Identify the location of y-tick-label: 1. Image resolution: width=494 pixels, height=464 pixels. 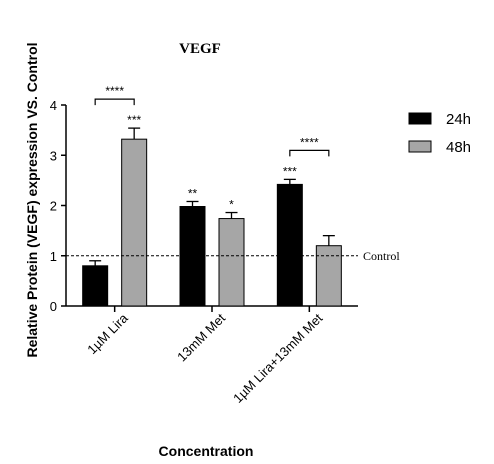
(53, 256).